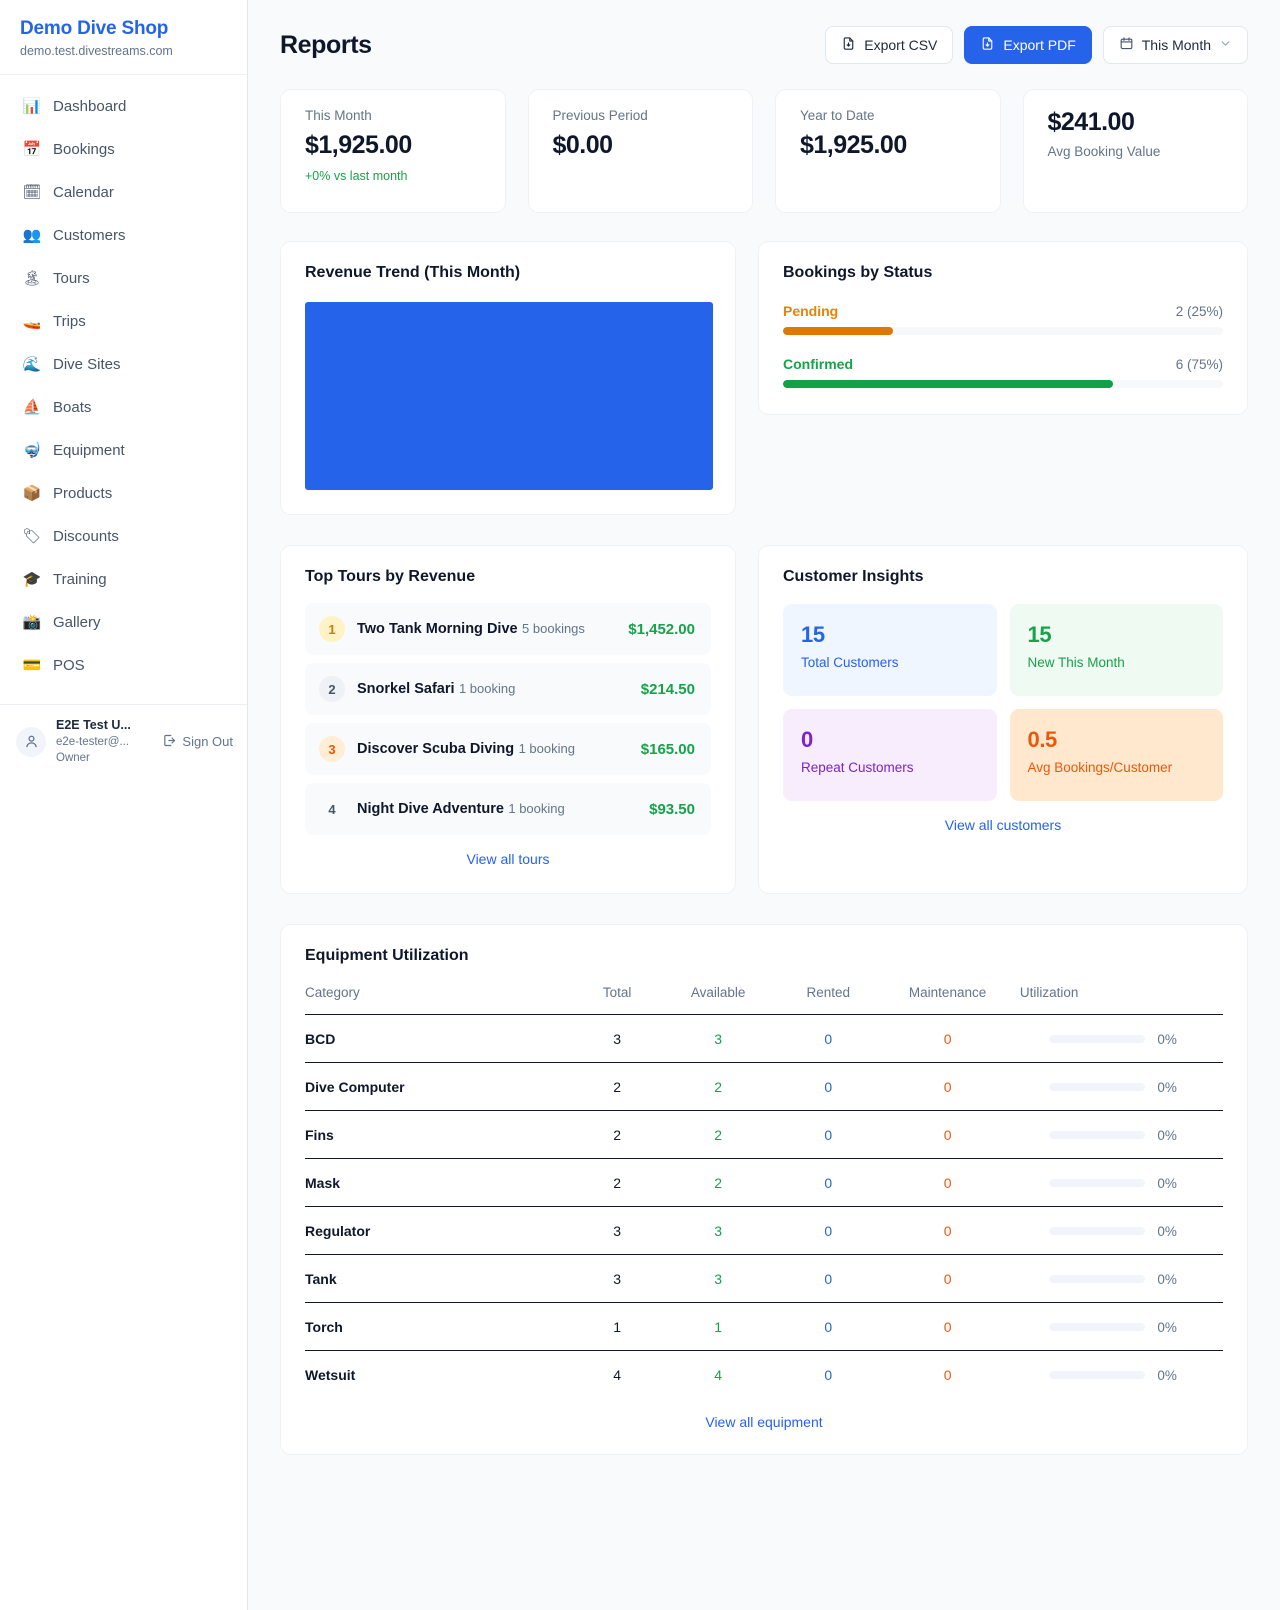 The image size is (1280, 1610). I want to click on kpi-label: Year to Date, so click(837, 115).